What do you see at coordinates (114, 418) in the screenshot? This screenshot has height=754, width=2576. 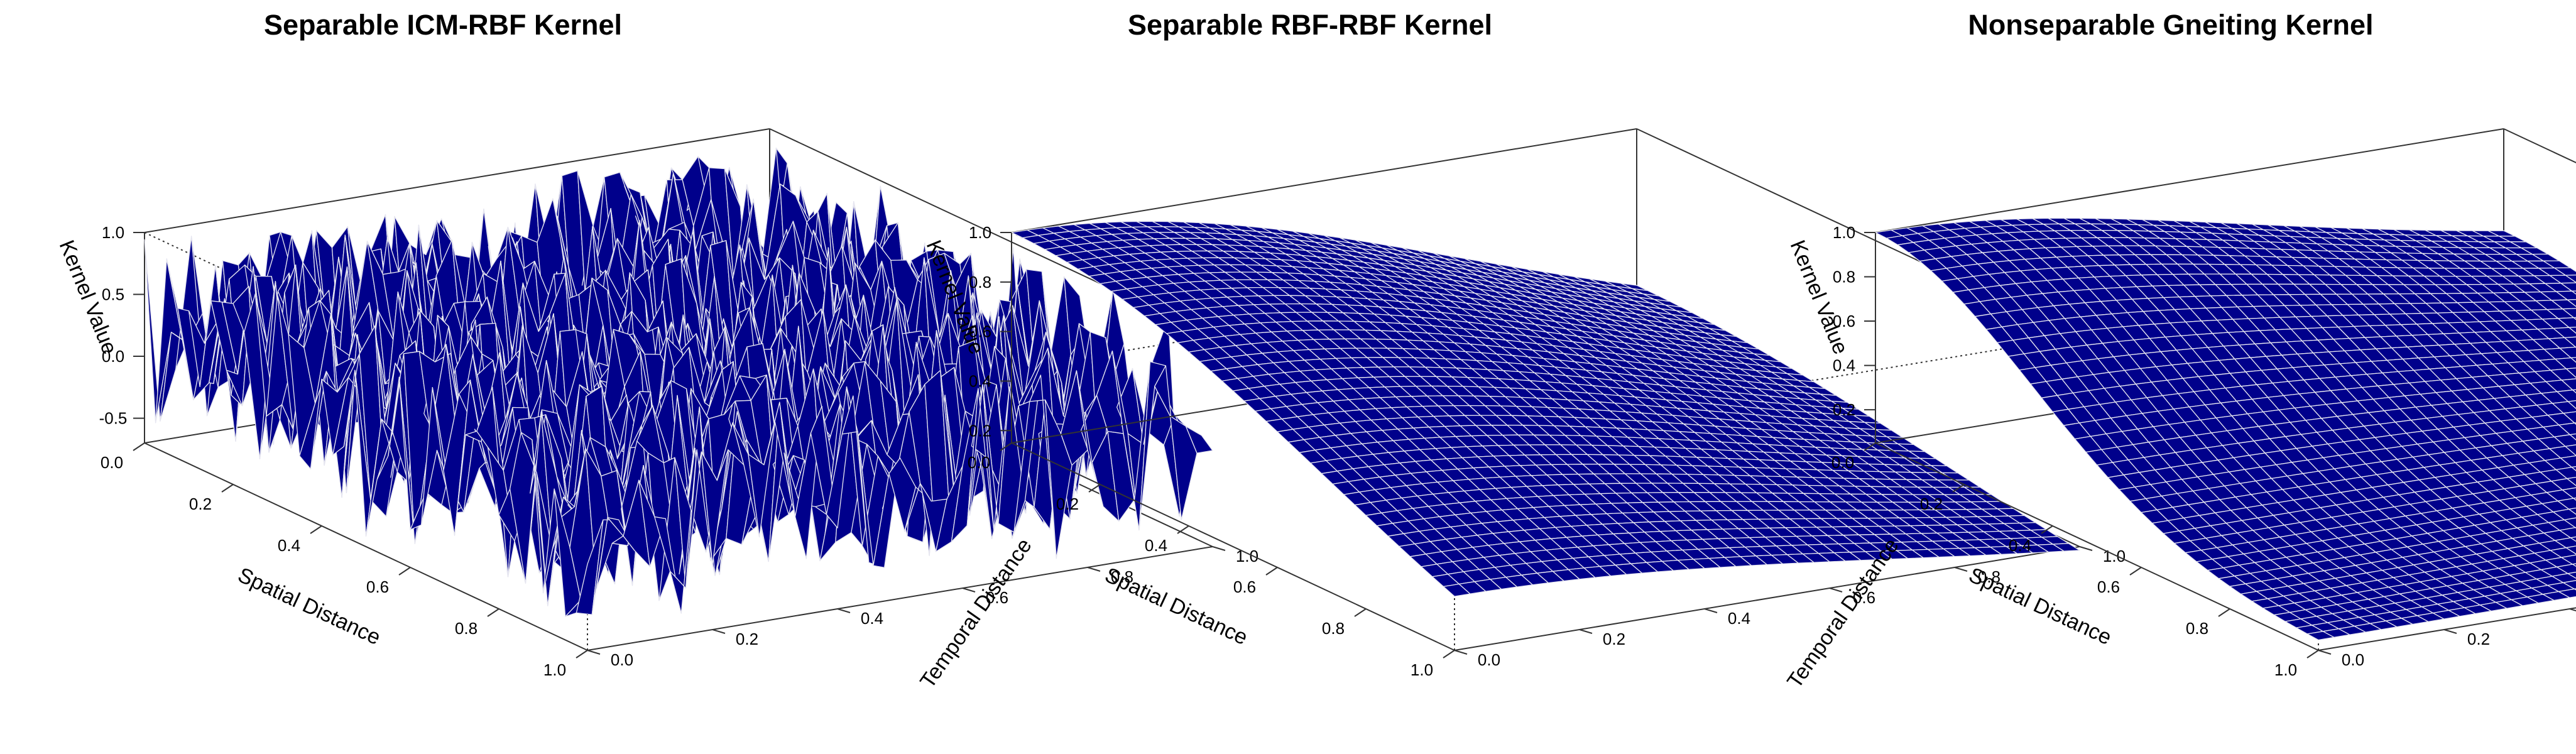 I see `z-tick-label: -0.5` at bounding box center [114, 418].